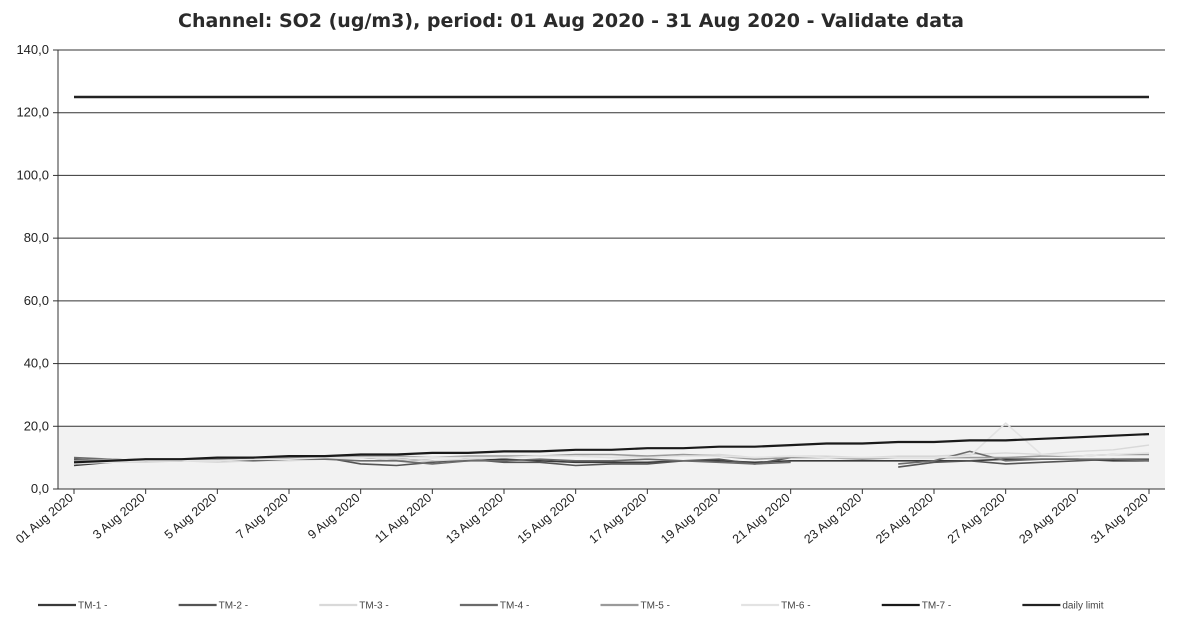  I want to click on y-tick-label: 20,0, so click(36, 425).